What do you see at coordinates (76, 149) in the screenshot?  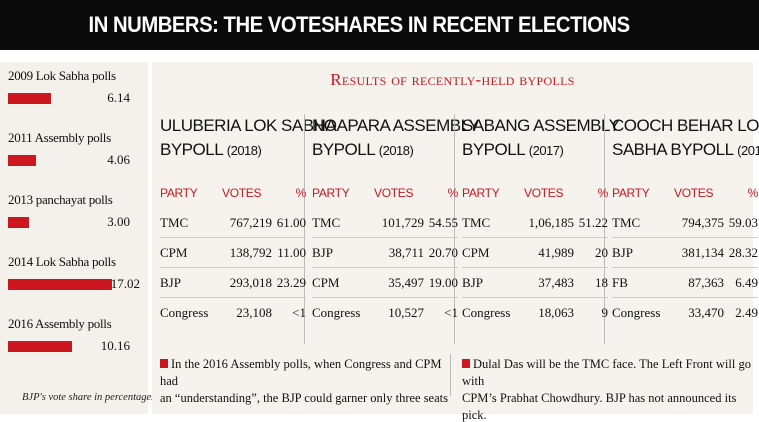 I see `voteshare-item: 2011 Assembly polls 4.06` at bounding box center [76, 149].